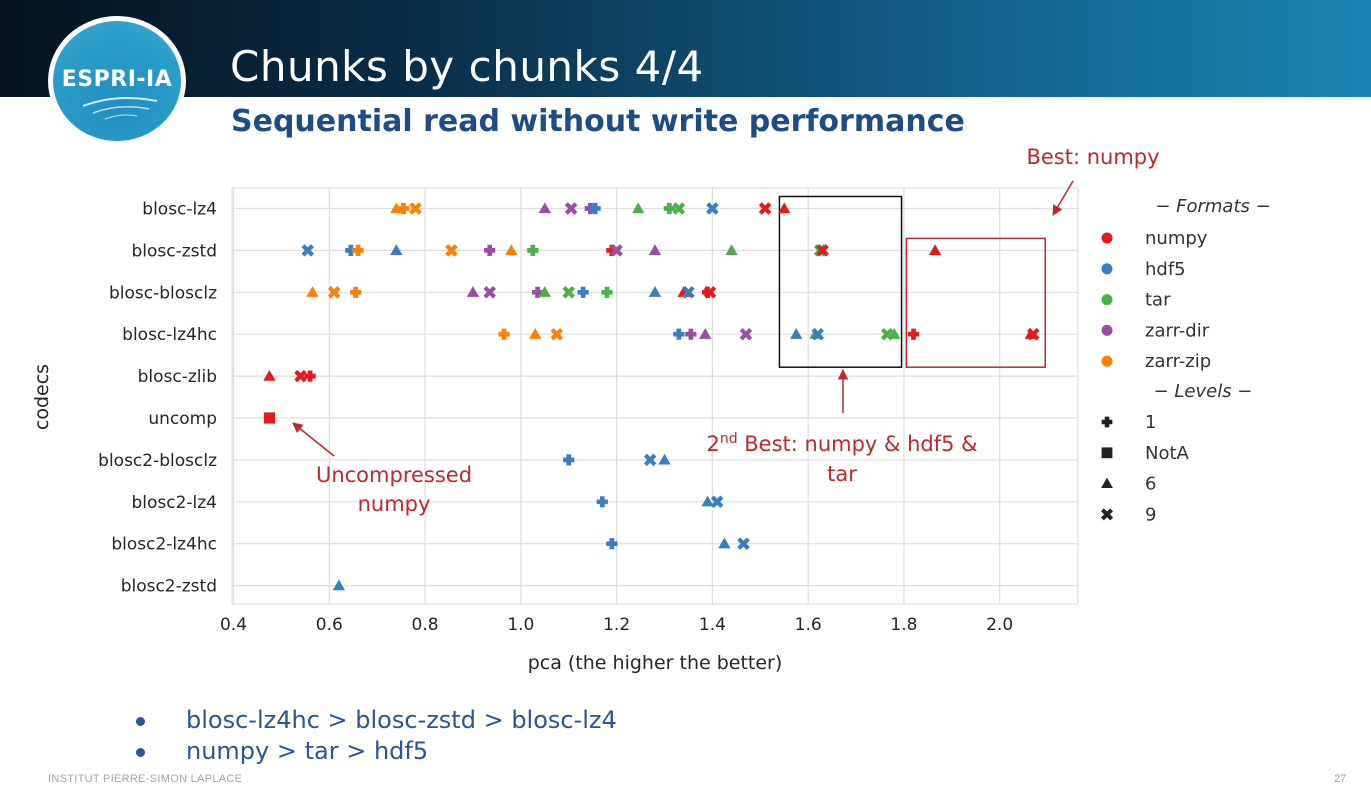 The image size is (1371, 800). What do you see at coordinates (233, 625) in the screenshot?
I see `x-tick-label: 0.4` at bounding box center [233, 625].